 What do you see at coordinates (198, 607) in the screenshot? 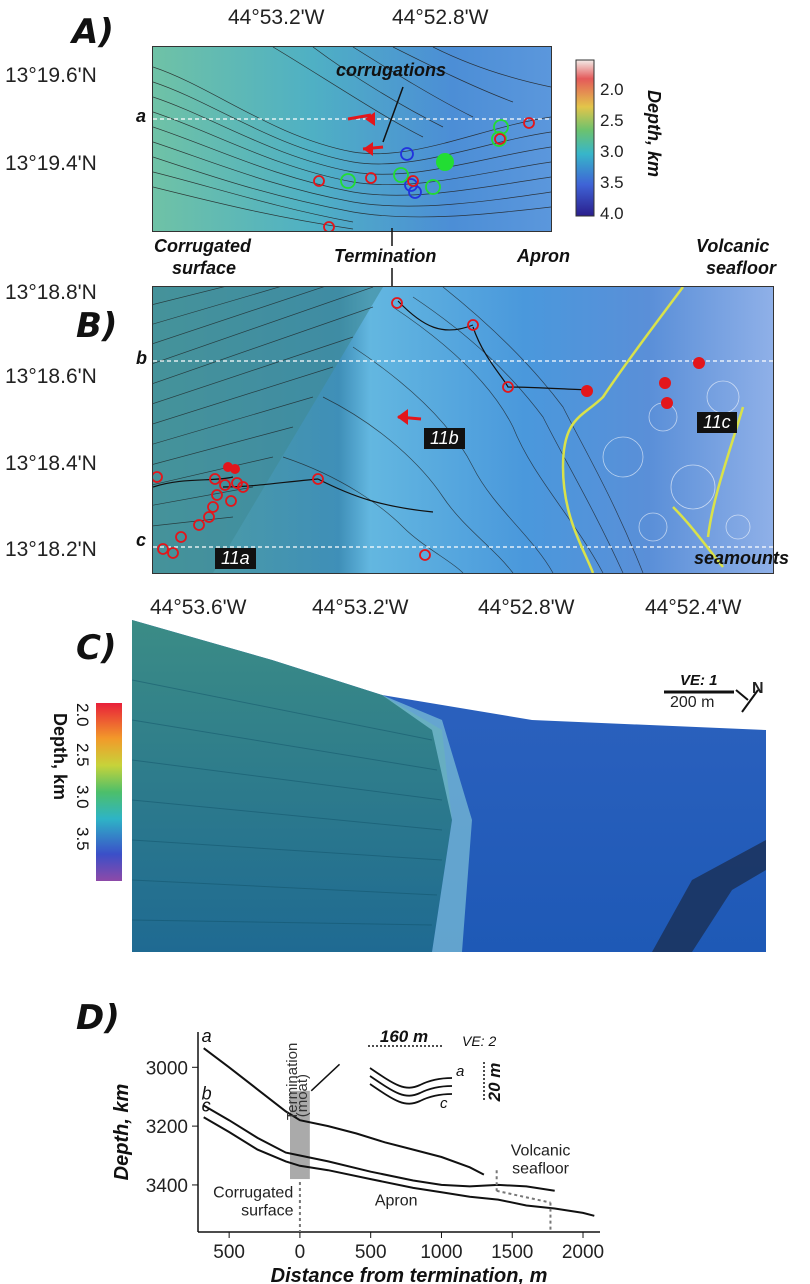
I see `map-b-lon-tick-1: 44°53.6'W` at bounding box center [198, 607].